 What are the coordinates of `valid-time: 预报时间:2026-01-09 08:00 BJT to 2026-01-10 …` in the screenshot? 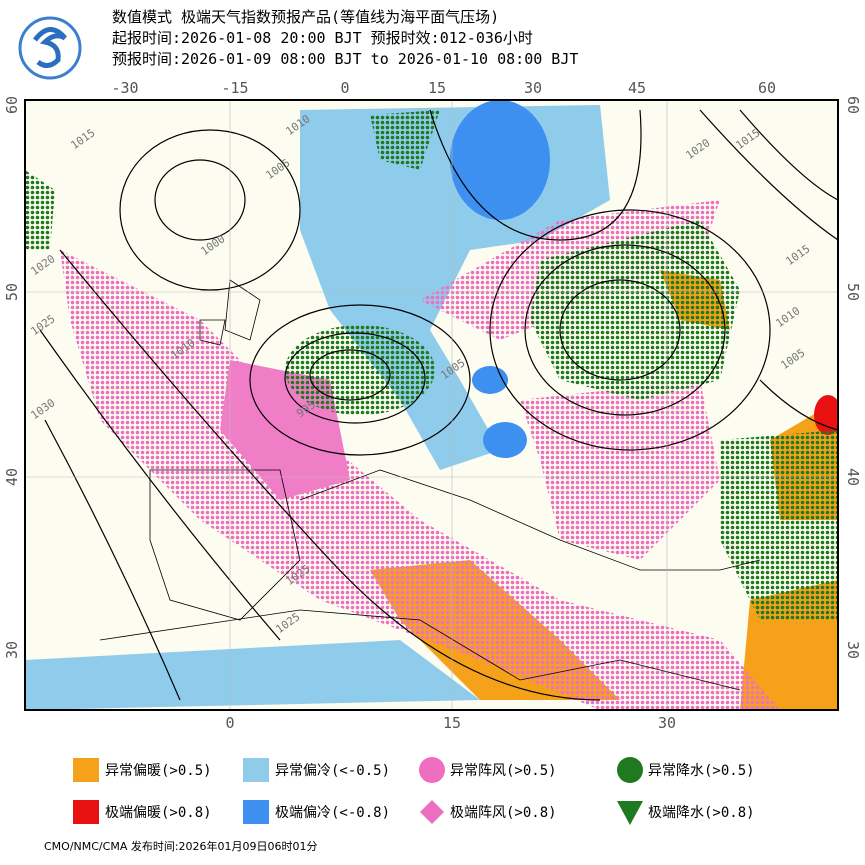 It's located at (345, 59).